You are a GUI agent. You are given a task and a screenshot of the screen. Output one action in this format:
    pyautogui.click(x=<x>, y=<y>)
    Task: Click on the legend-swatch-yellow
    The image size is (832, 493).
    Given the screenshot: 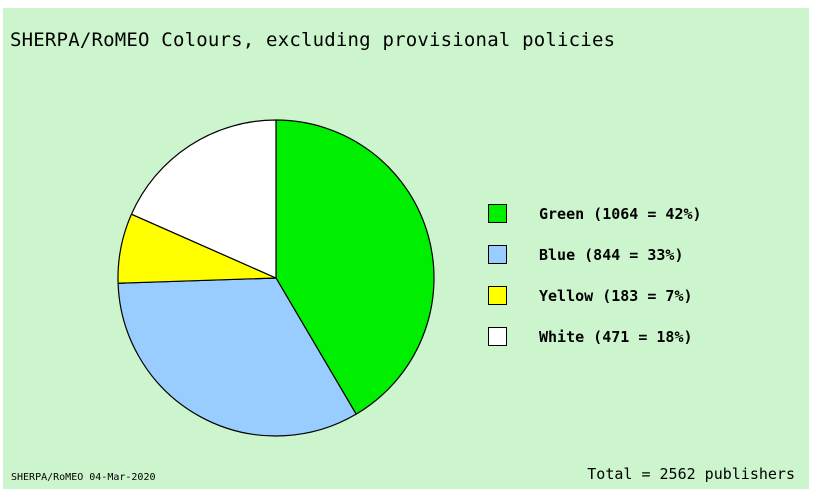 What is the action you would take?
    pyautogui.click(x=497, y=295)
    